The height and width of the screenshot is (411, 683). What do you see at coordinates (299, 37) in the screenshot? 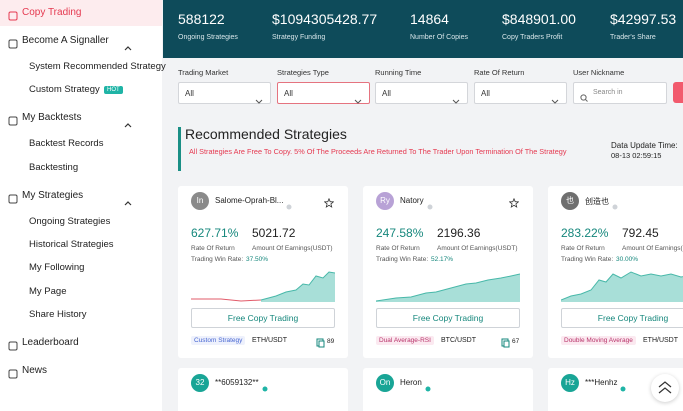
I see `stat-label: Strategy Funding` at bounding box center [299, 37].